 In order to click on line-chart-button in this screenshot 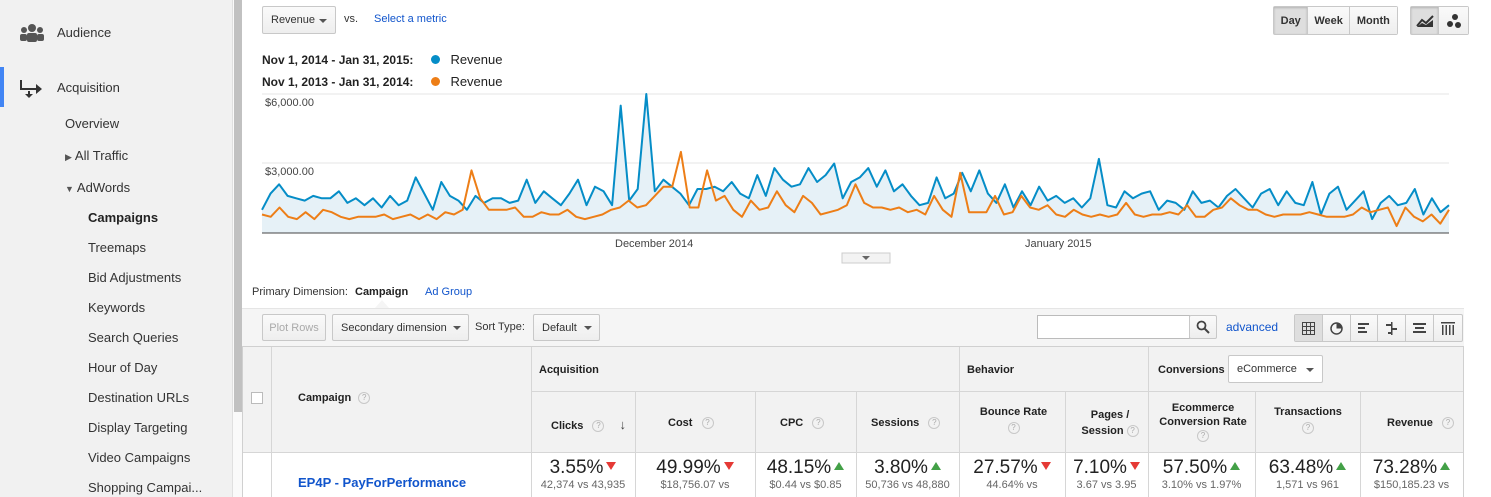, I will do `click(1425, 20)`.